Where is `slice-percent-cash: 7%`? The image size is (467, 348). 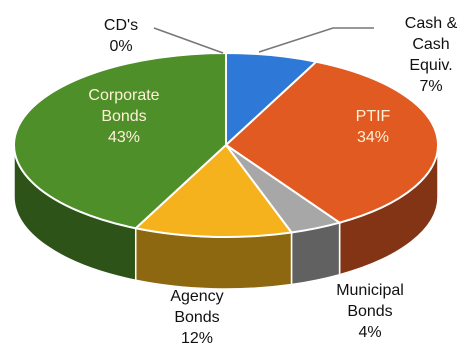 slice-percent-cash: 7% is located at coordinates (430, 86).